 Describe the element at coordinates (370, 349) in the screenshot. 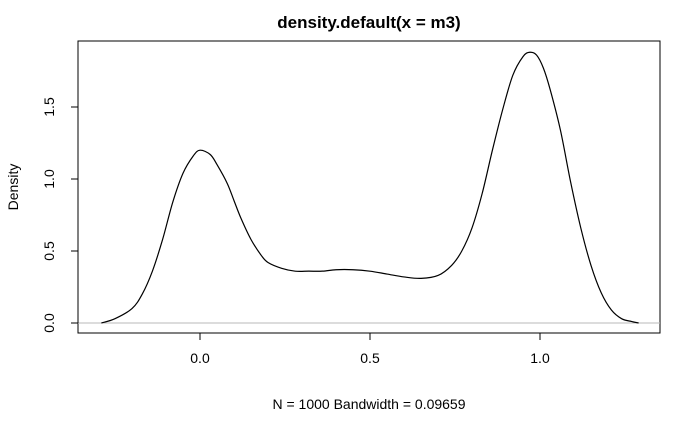

I see `x-axis: 0.0 0.5 1.0` at that location.